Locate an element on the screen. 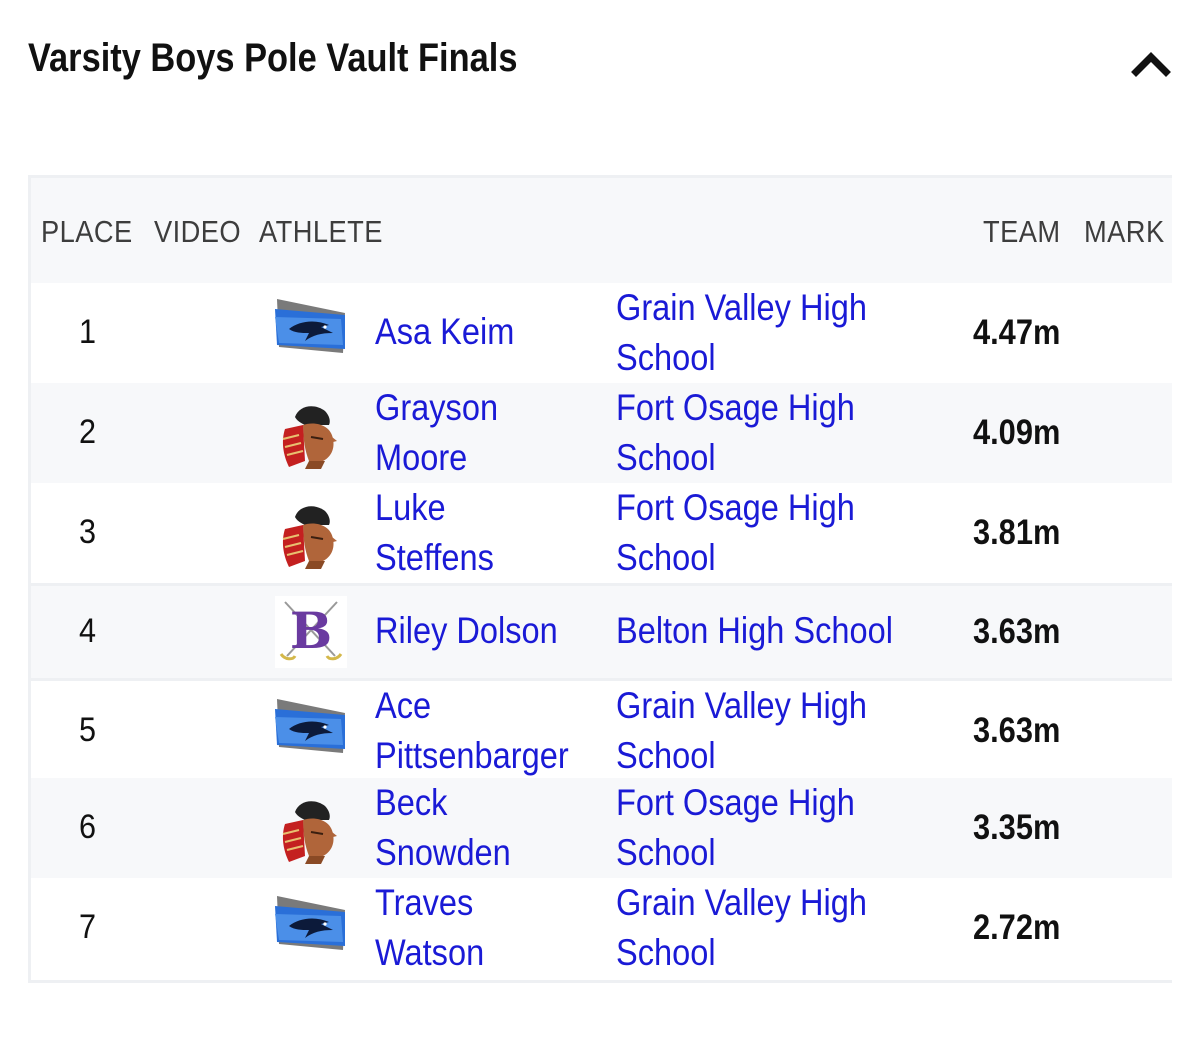 The width and height of the screenshot is (1200, 1049). table-header: PLACE VIDEO ATHLETE TEAM MARK is located at coordinates (601, 230).